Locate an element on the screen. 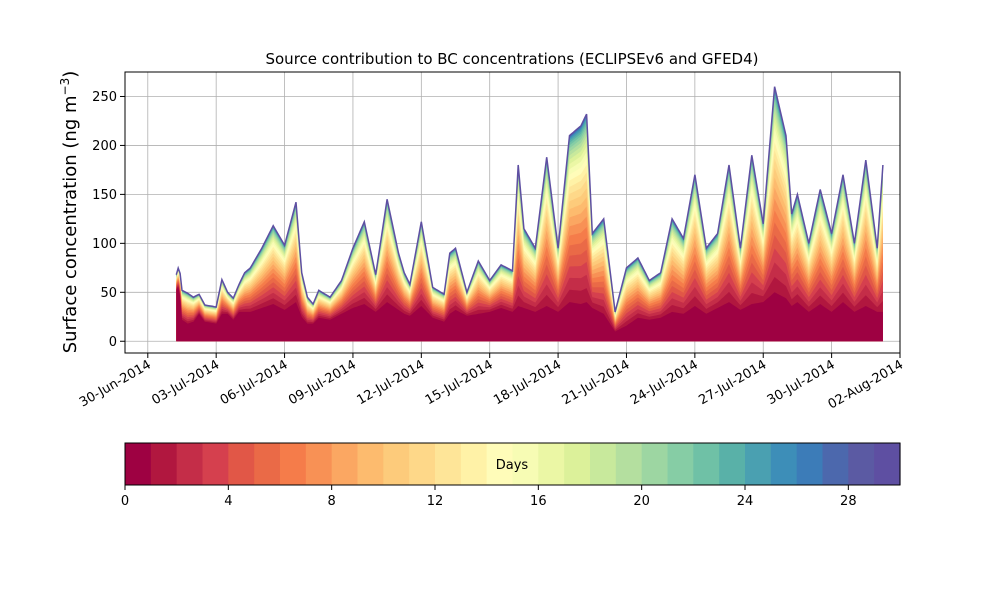 The image size is (1000, 600). colorbar is located at coordinates (513, 464).